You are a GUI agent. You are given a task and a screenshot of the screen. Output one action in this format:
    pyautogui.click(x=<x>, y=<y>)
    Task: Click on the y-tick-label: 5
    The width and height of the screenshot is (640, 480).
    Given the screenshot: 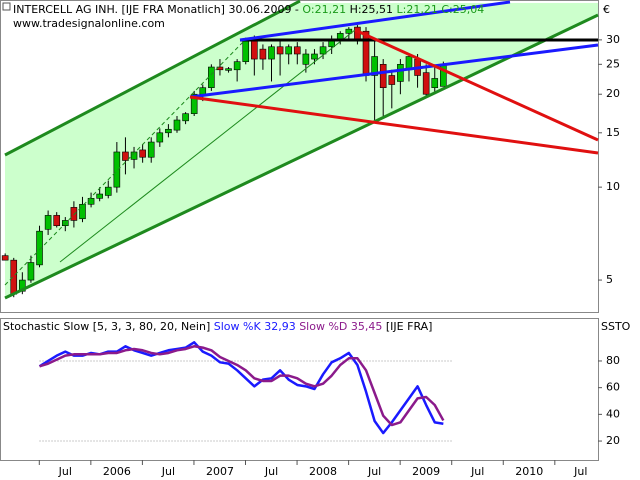 What is the action you would take?
    pyautogui.click(x=609, y=279)
    